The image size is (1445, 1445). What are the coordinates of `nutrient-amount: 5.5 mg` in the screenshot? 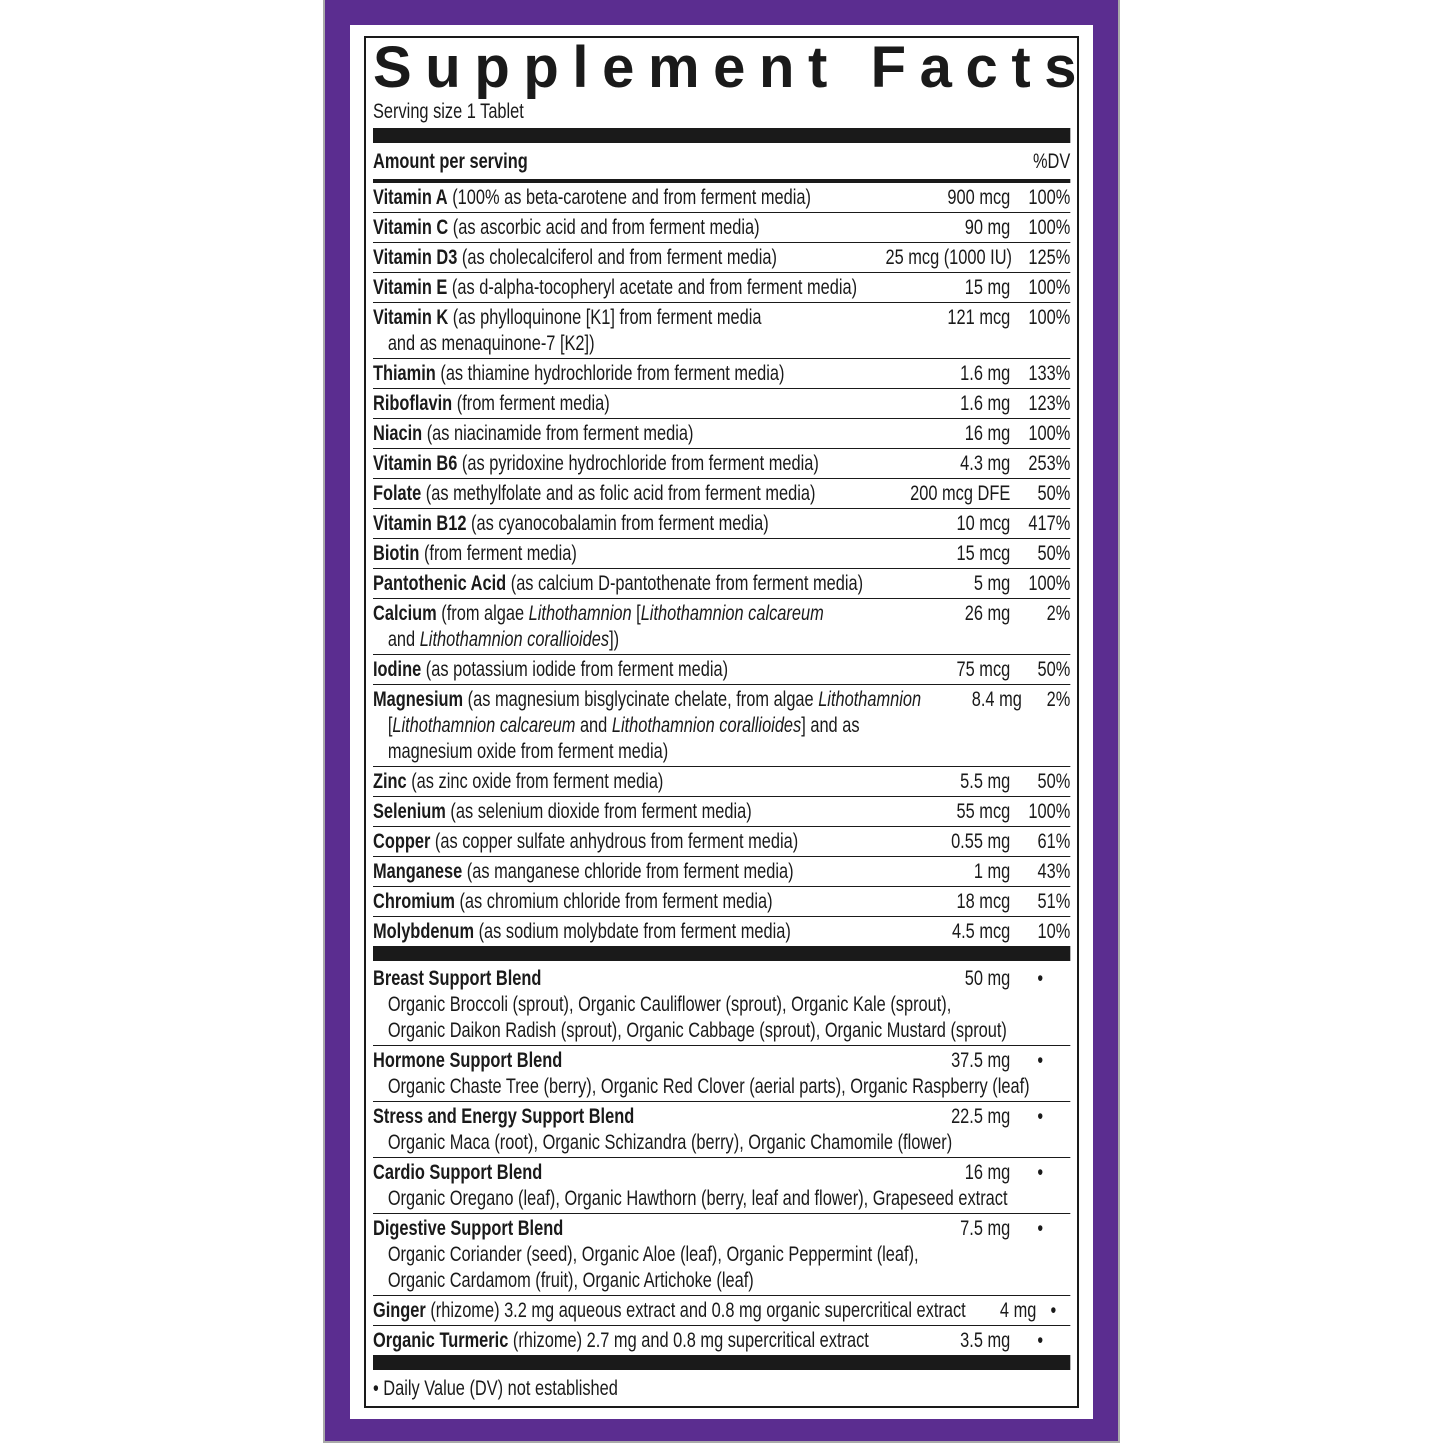 It's located at (985, 781).